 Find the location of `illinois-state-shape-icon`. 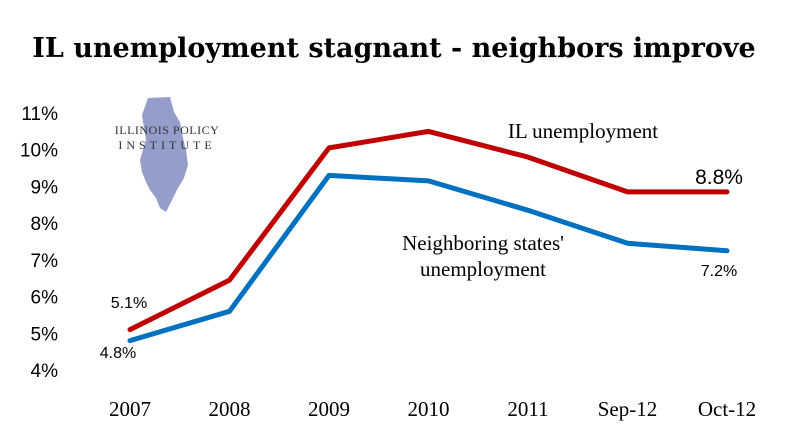

illinois-state-shape-icon is located at coordinates (164, 154).